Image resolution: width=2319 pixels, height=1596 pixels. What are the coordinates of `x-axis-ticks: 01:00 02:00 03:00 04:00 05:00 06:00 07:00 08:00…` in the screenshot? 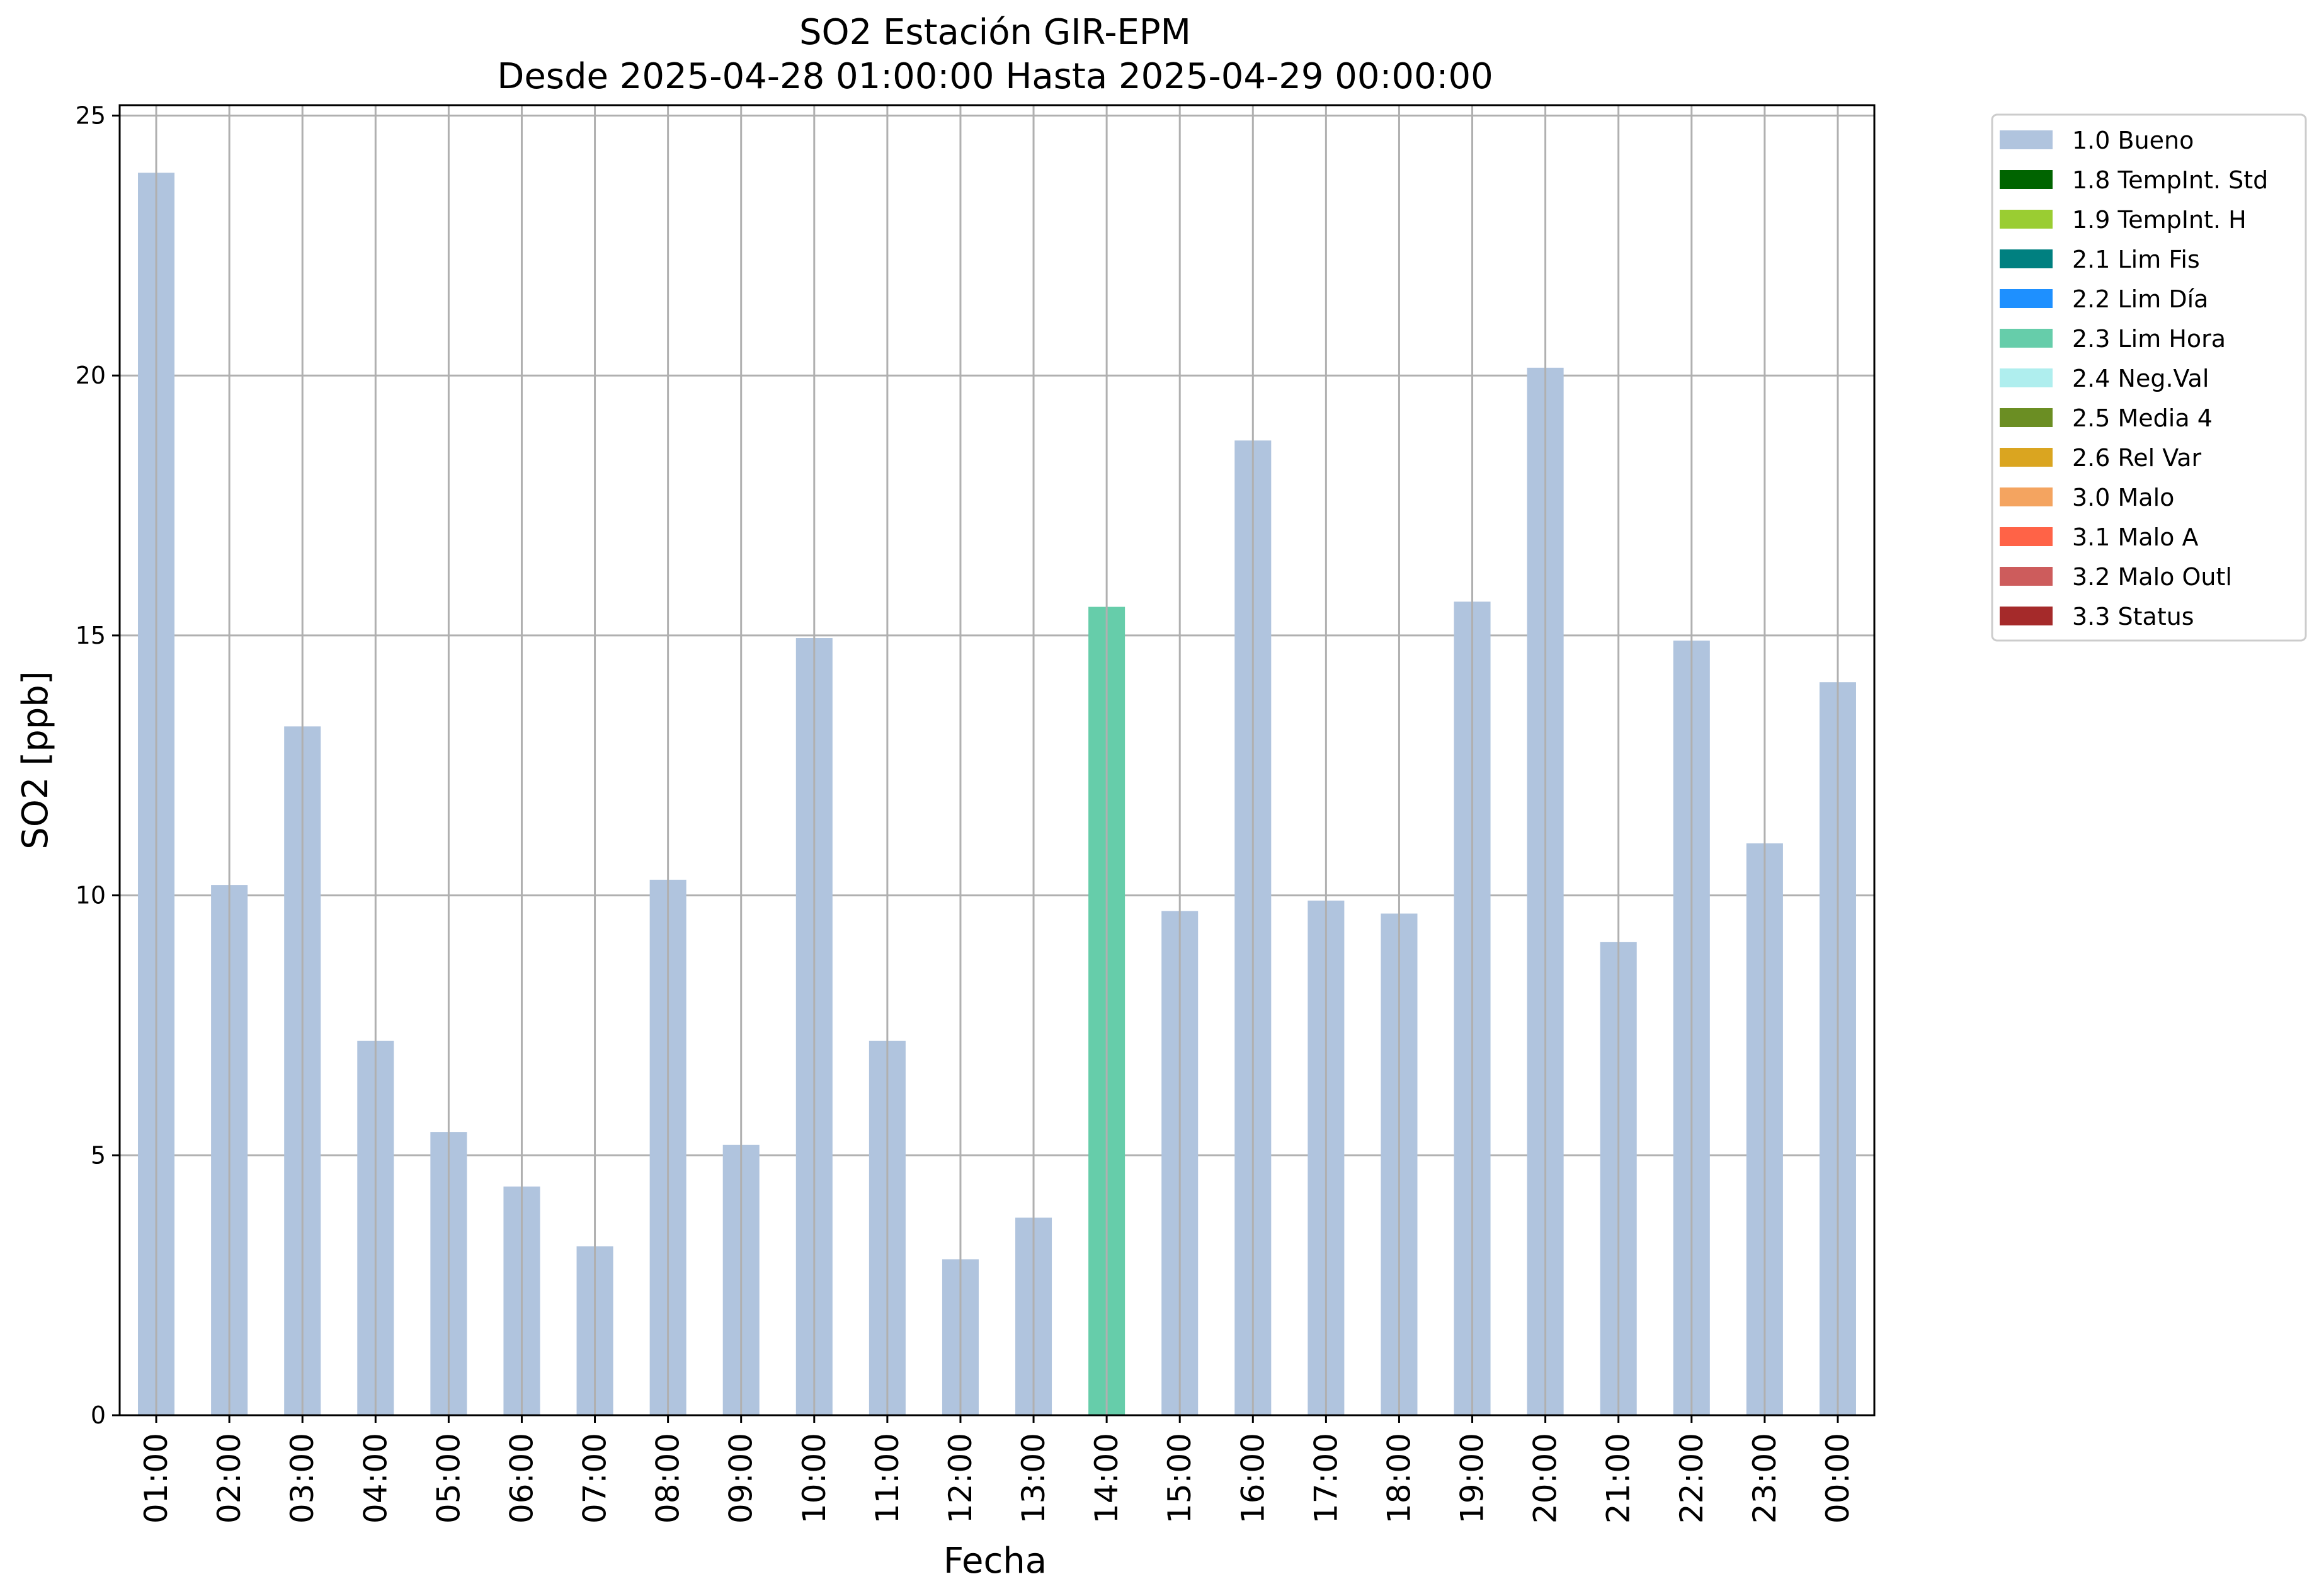 It's located at (997, 1469).